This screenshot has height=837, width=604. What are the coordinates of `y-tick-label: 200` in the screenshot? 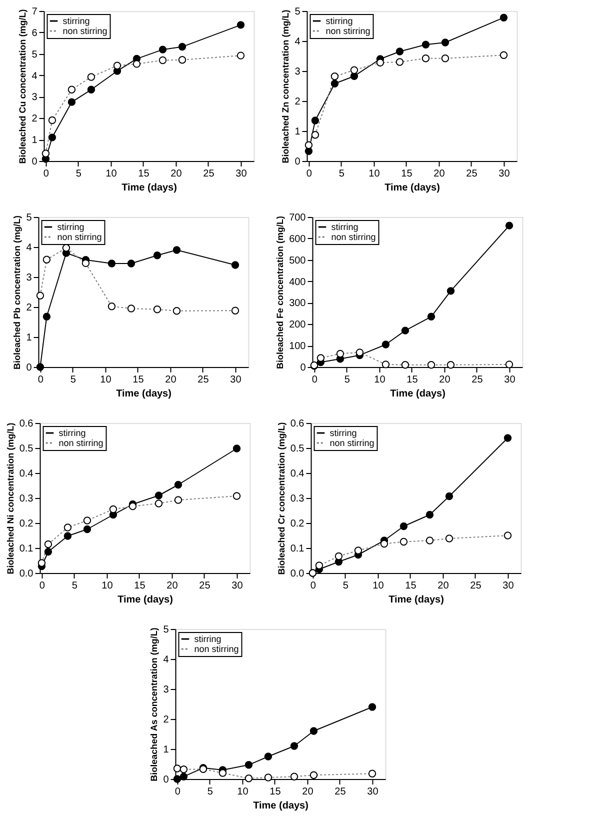 It's located at (297, 325).